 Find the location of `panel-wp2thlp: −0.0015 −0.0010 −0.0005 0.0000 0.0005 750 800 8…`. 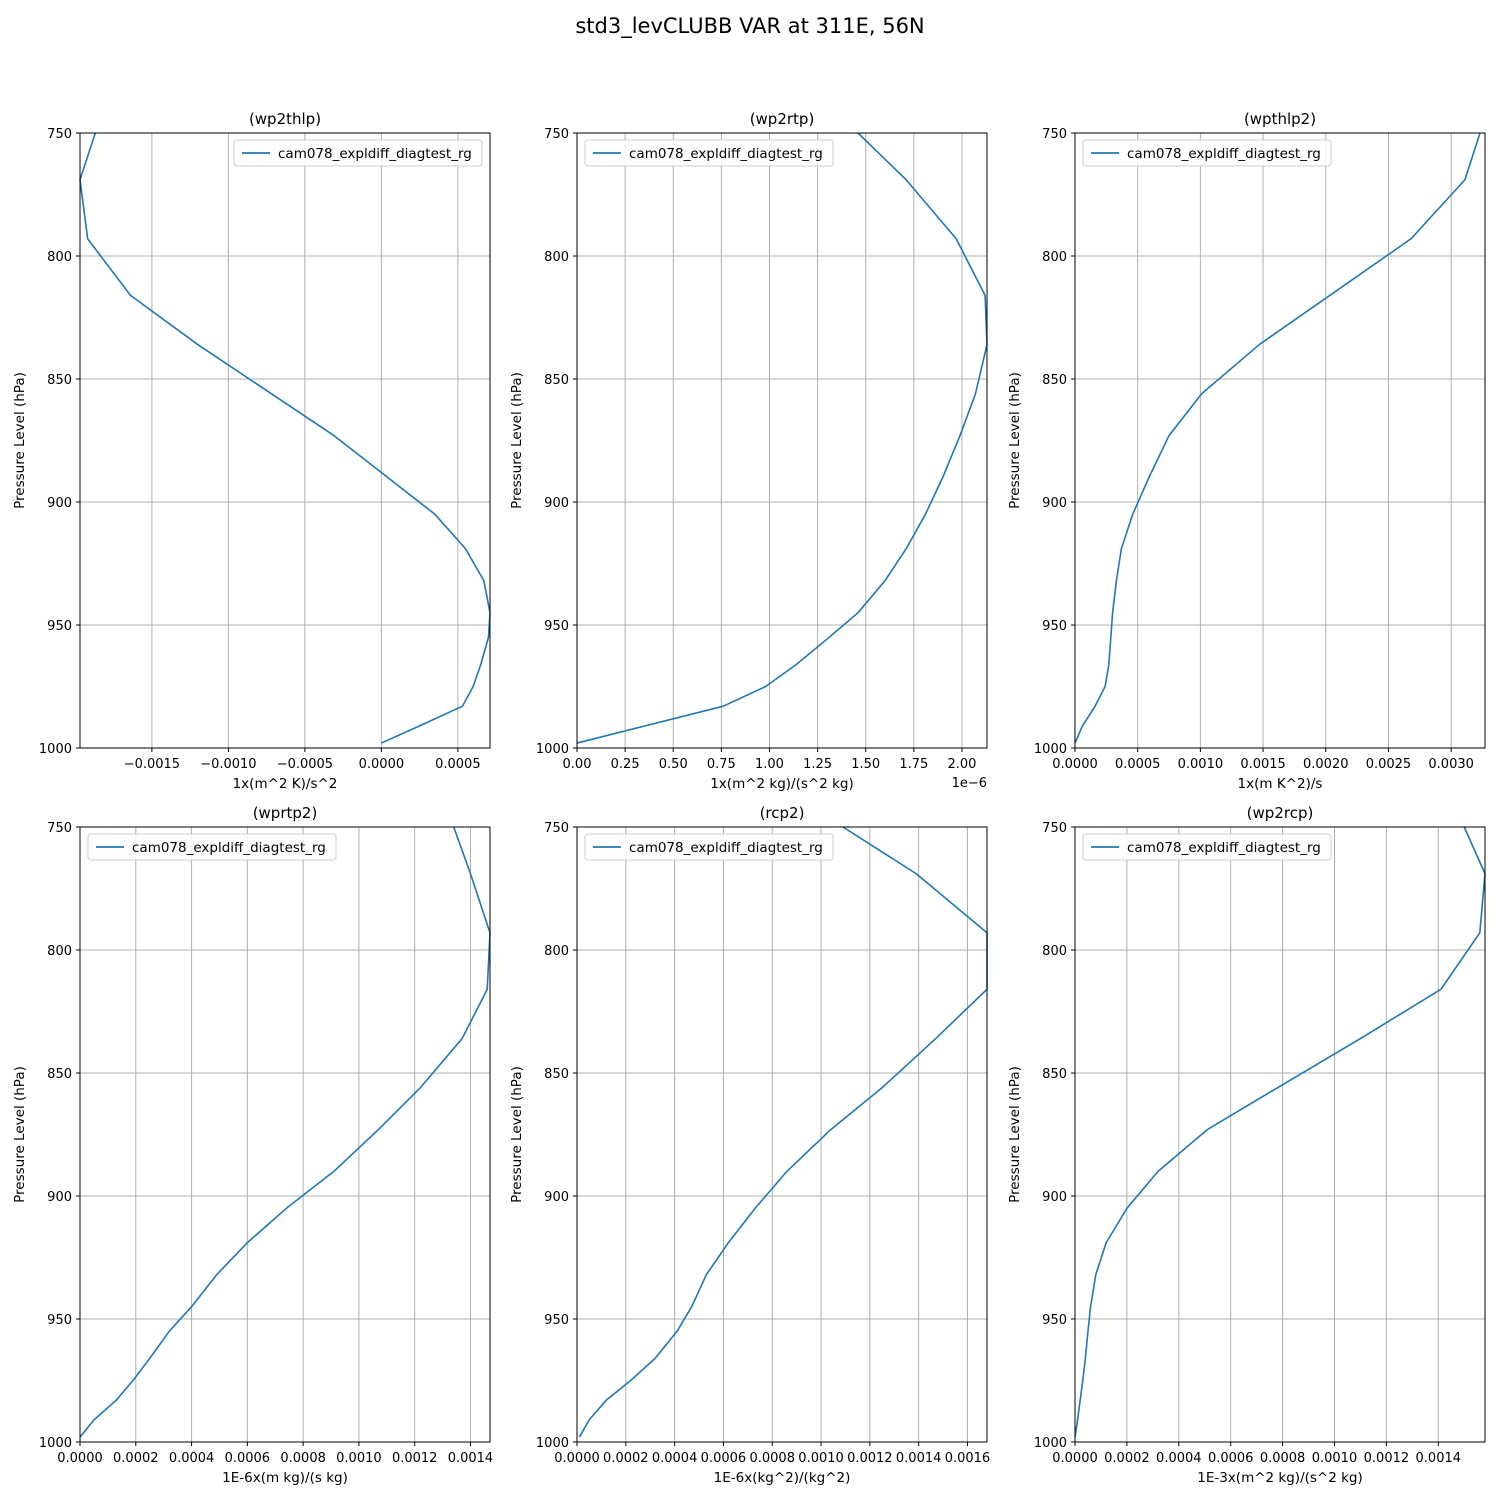

panel-wp2thlp: −0.0015 −0.0010 −0.0005 0.0000 0.0005 750 800 8… is located at coordinates (251, 451).